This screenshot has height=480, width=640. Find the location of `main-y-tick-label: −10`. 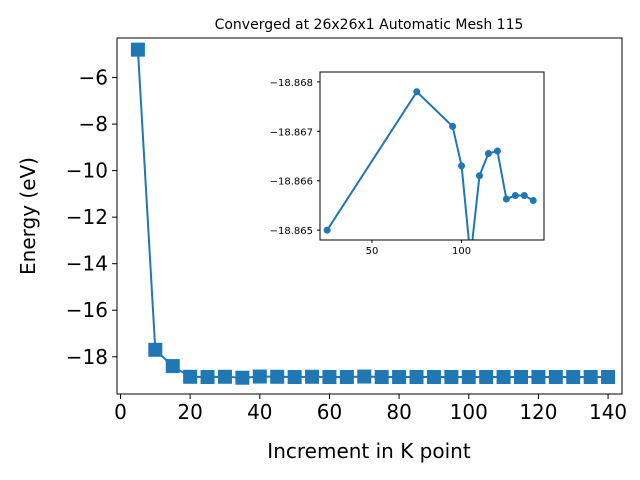

main-y-tick-label: −10 is located at coordinates (87, 171).